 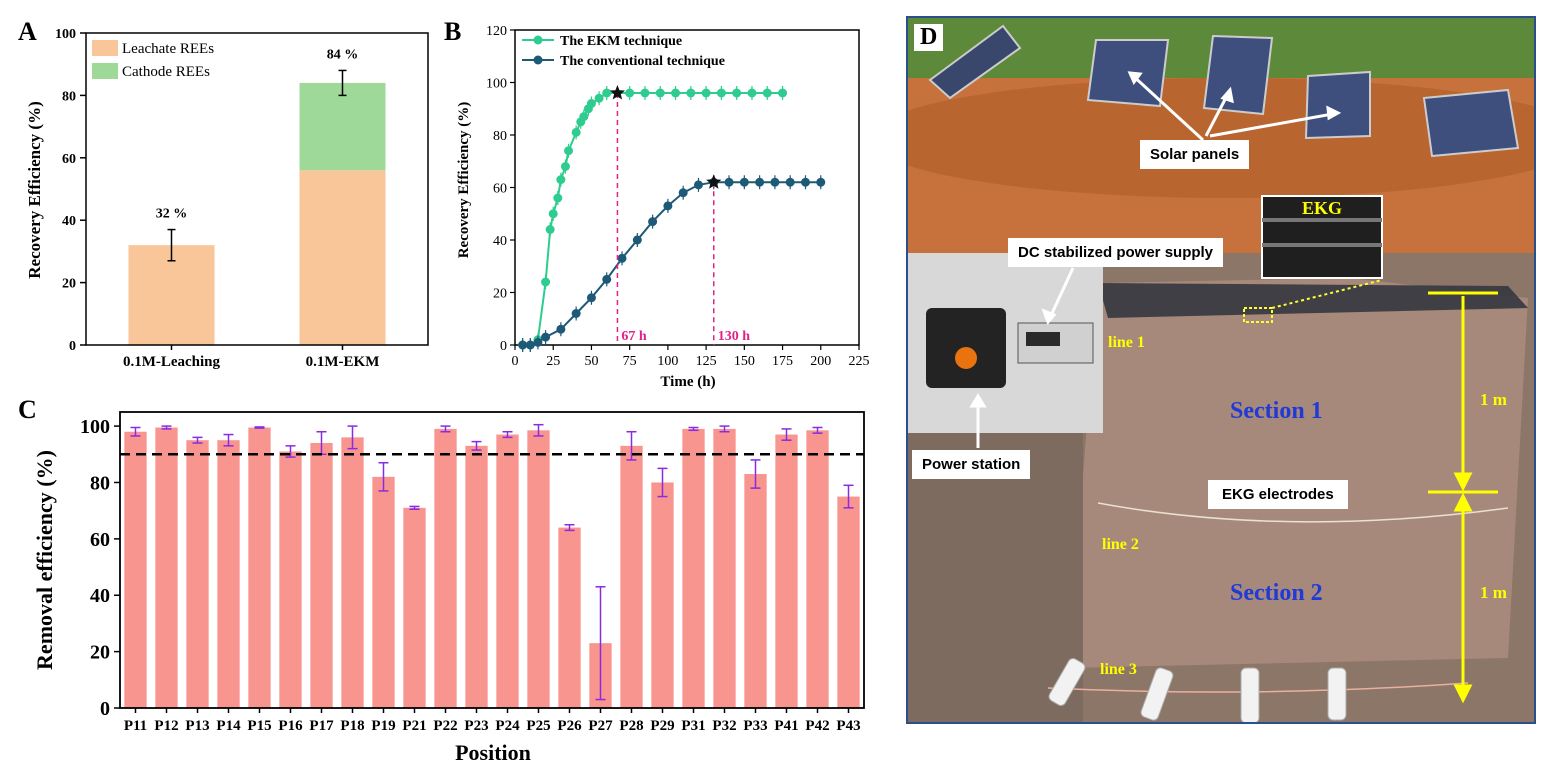 I want to click on y-tick-label-a: 40, so click(x=69, y=221).